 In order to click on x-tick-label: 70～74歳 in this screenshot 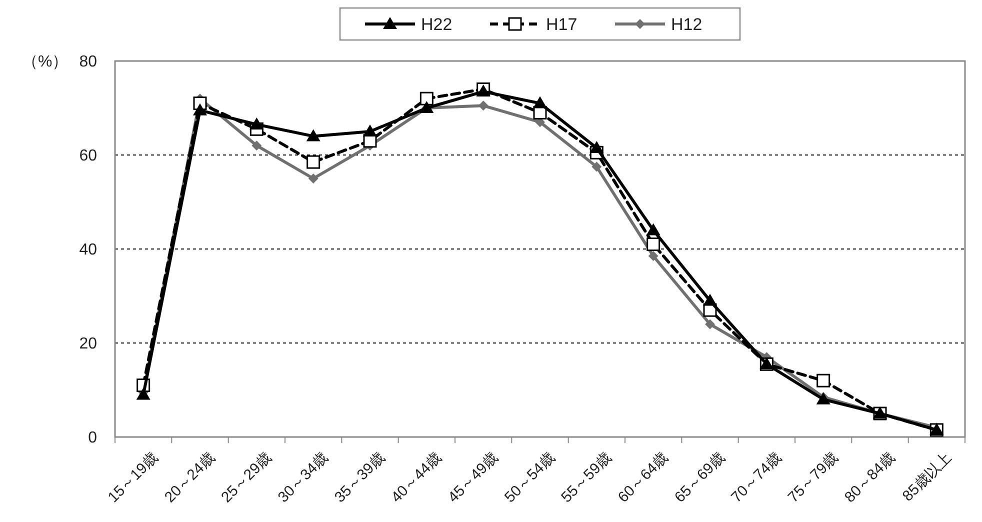, I will do `click(756, 477)`.